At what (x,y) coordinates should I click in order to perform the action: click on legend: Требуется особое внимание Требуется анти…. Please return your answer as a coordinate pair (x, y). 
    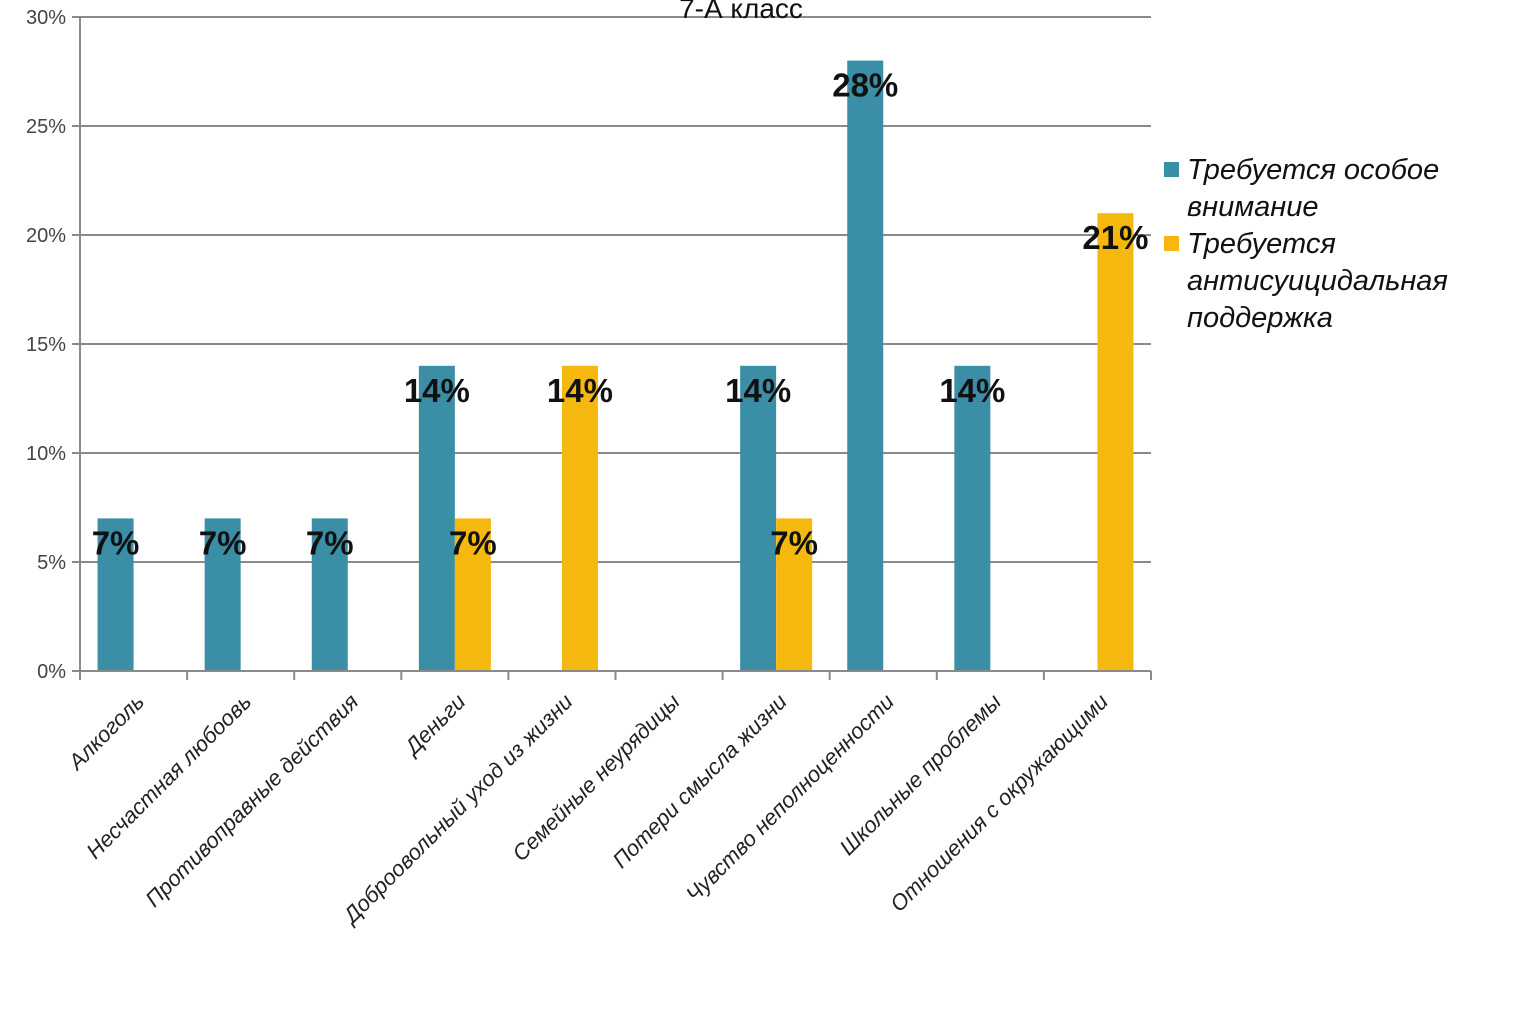
    Looking at the image, I should click on (1336, 244).